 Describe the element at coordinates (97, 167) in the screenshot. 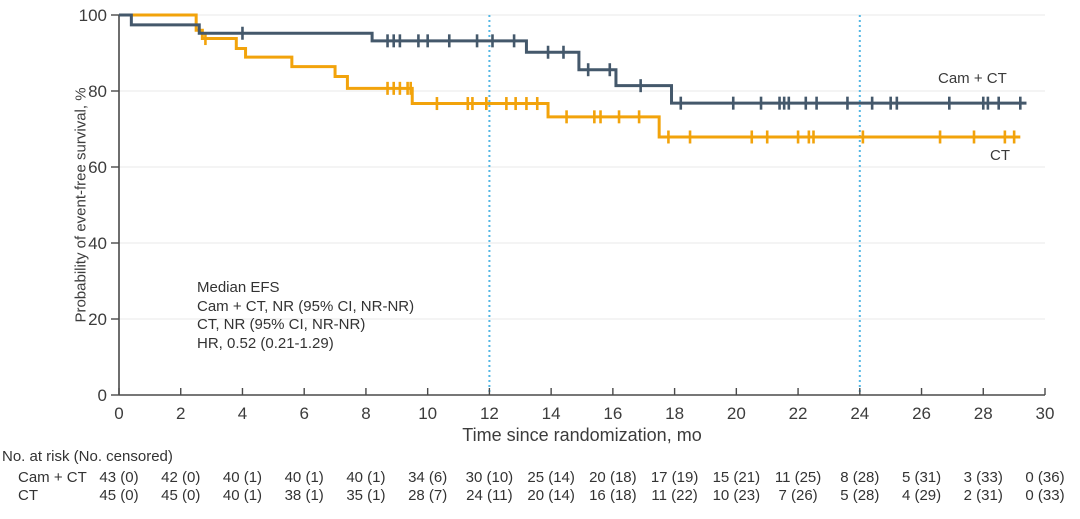

I see `y-tick-label: 60` at that location.